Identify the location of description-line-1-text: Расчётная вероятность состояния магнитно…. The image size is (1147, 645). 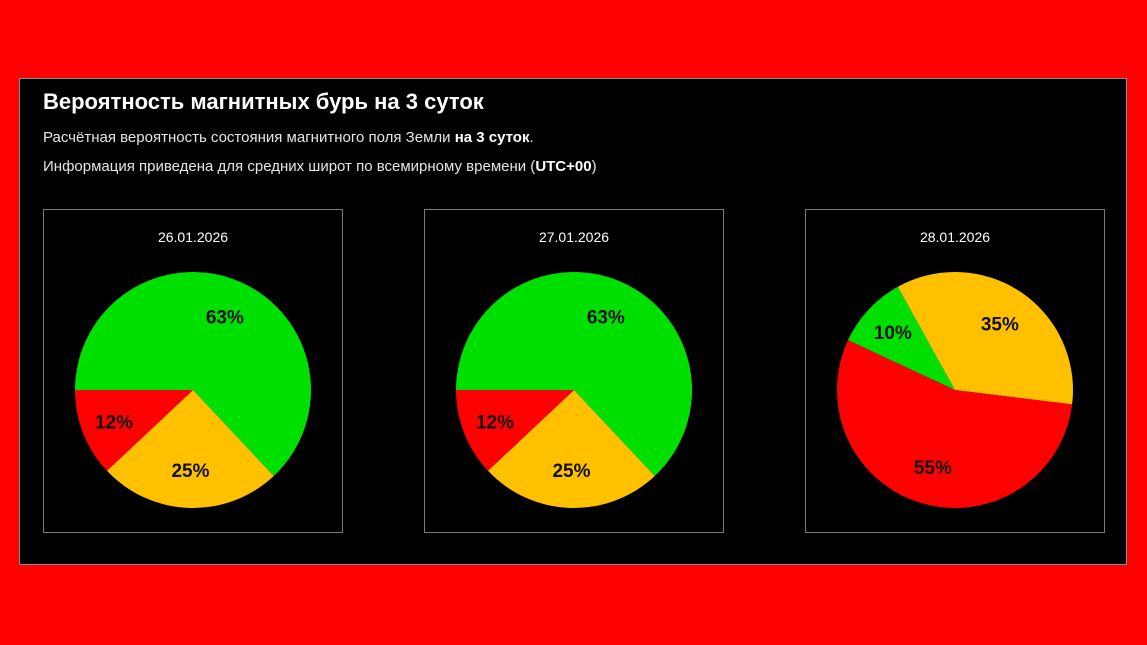
(249, 137).